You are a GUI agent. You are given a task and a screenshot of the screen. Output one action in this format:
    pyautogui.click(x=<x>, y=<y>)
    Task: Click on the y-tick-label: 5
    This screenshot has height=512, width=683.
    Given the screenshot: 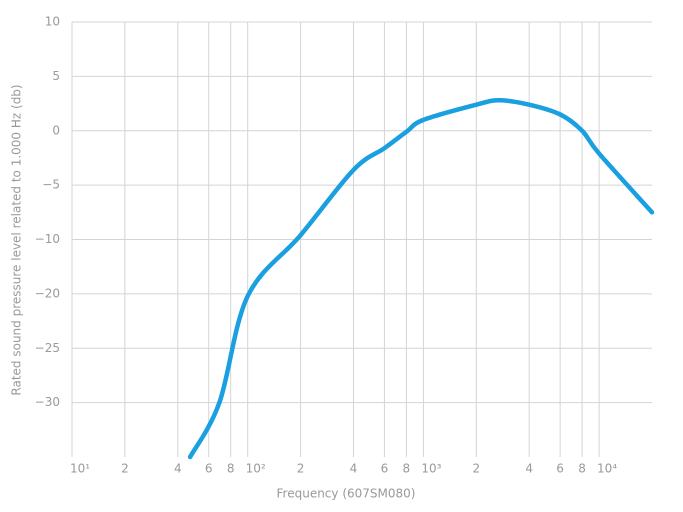 What is the action you would take?
    pyautogui.click(x=56, y=76)
    